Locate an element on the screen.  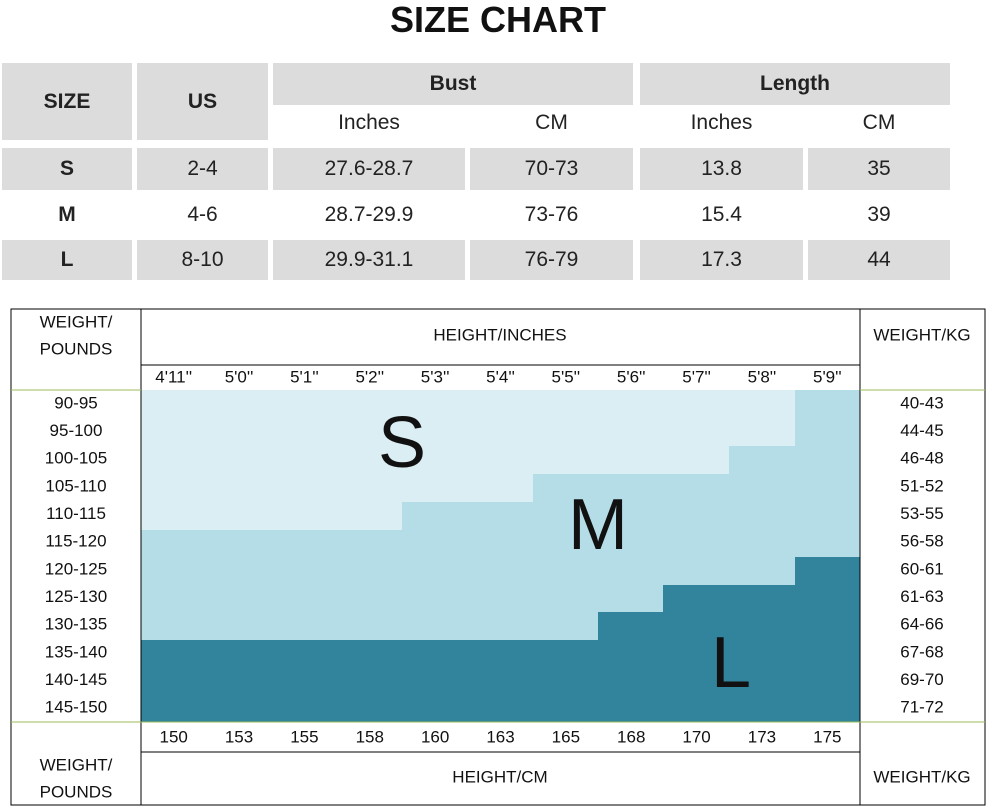
table-cell: 4-6 is located at coordinates (202, 214).